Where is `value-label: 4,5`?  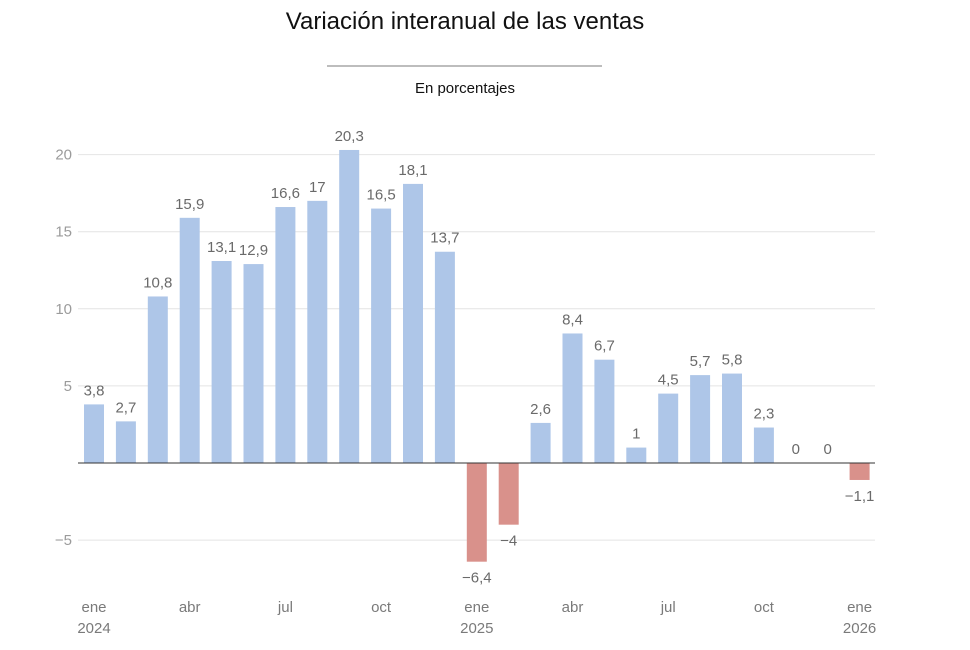 value-label: 4,5 is located at coordinates (668, 380).